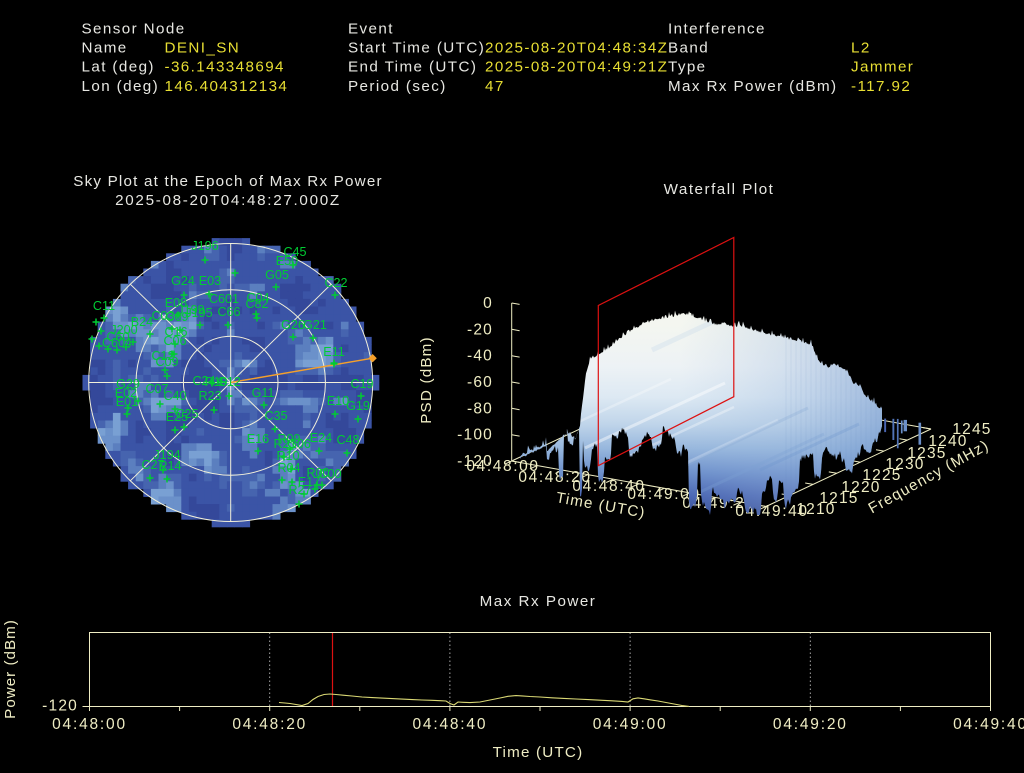 The image size is (1024, 773). I want to click on svg-text: C35, so click(275, 416).